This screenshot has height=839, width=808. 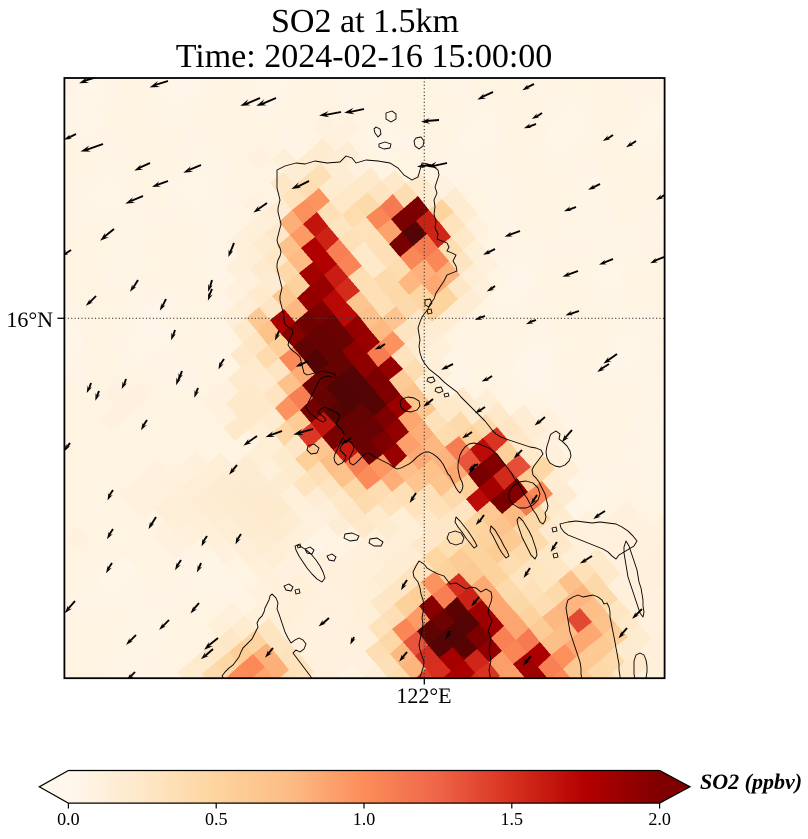 I want to click on svg-text: 1.5, so click(x=512, y=819).